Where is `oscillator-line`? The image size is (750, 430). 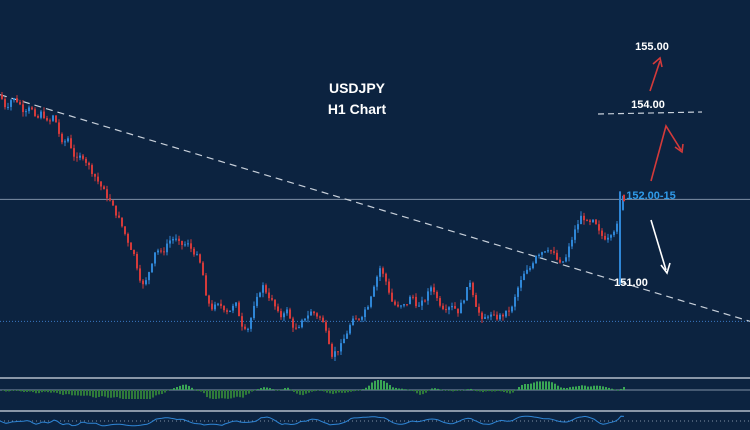 oscillator-line is located at coordinates (312, 421).